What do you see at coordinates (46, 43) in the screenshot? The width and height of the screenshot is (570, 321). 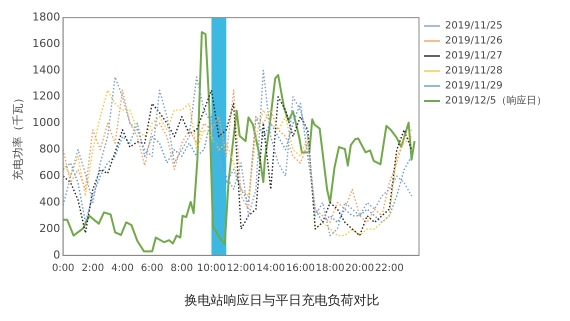 I see `y-tick-label: 1600` at bounding box center [46, 43].